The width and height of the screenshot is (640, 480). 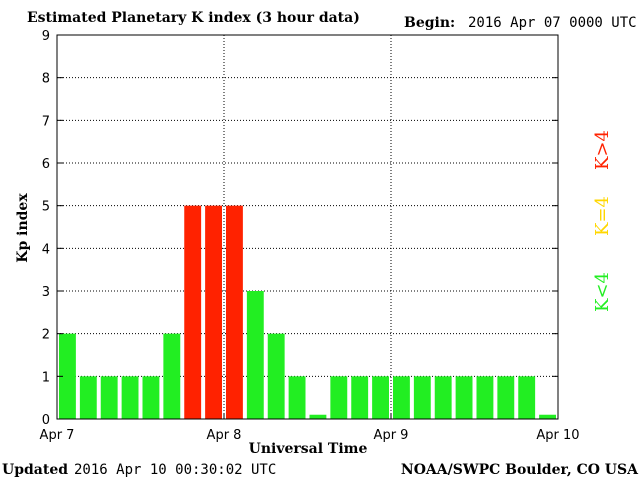 I want to click on y-tick-label: 2, so click(x=46, y=335).